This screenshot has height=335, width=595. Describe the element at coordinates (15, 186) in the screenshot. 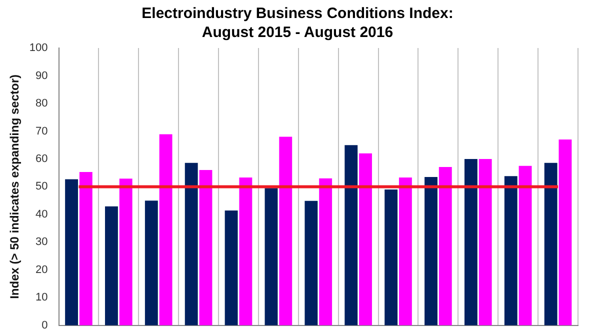

I see `y-axis-title: Index (> 50 indicates expanding sector)` at that location.